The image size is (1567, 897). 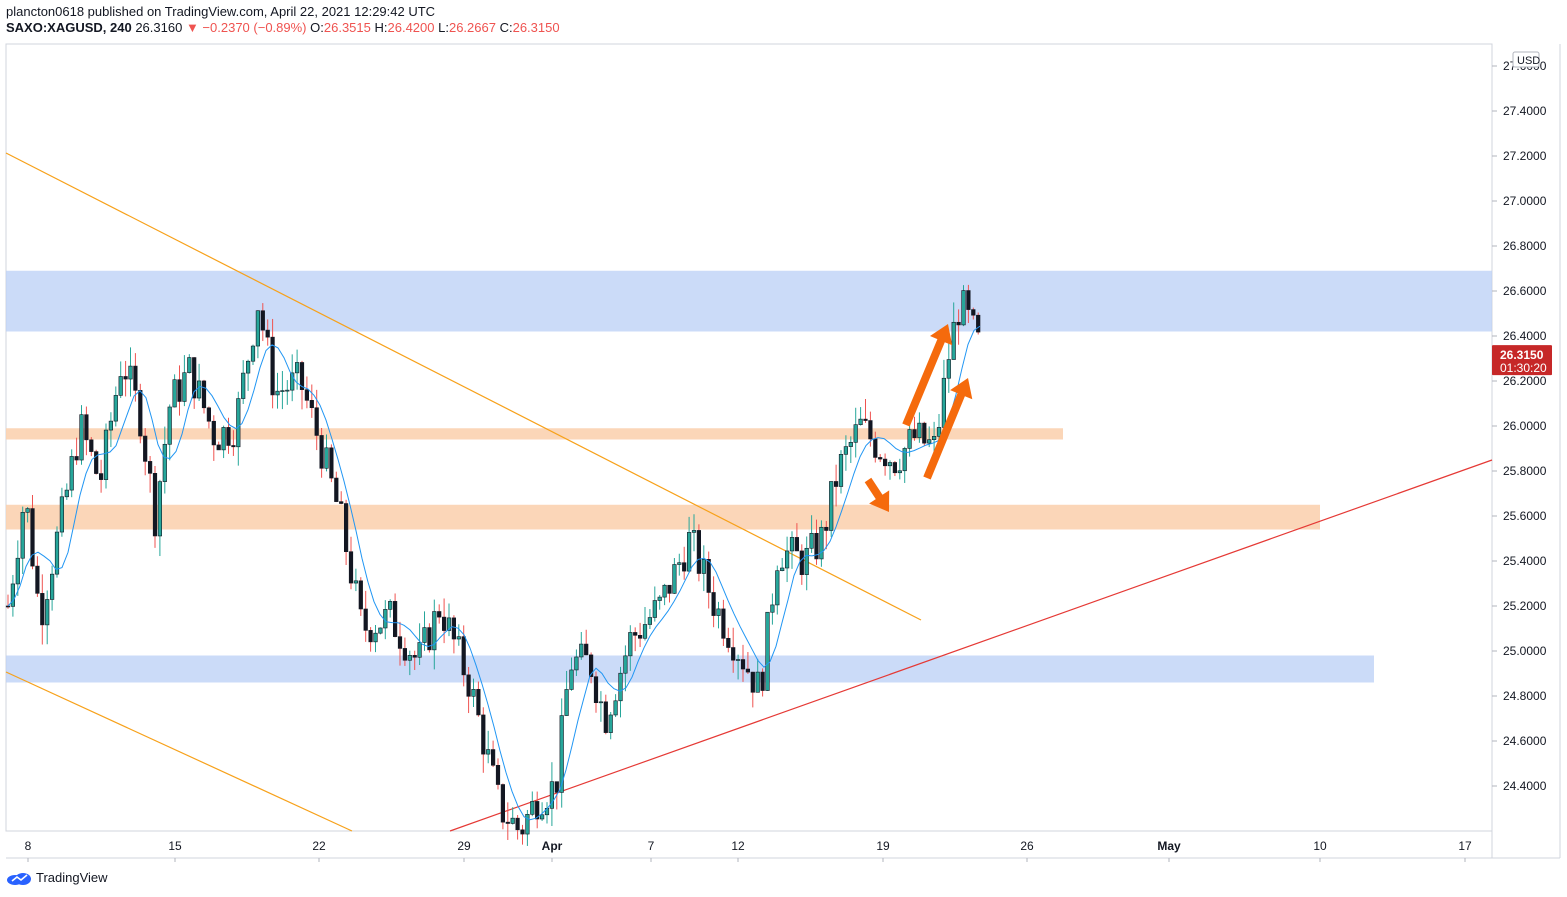 What do you see at coordinates (69, 27) in the screenshot?
I see `symbol-label: SAXO:XAGUSD, 240` at bounding box center [69, 27].